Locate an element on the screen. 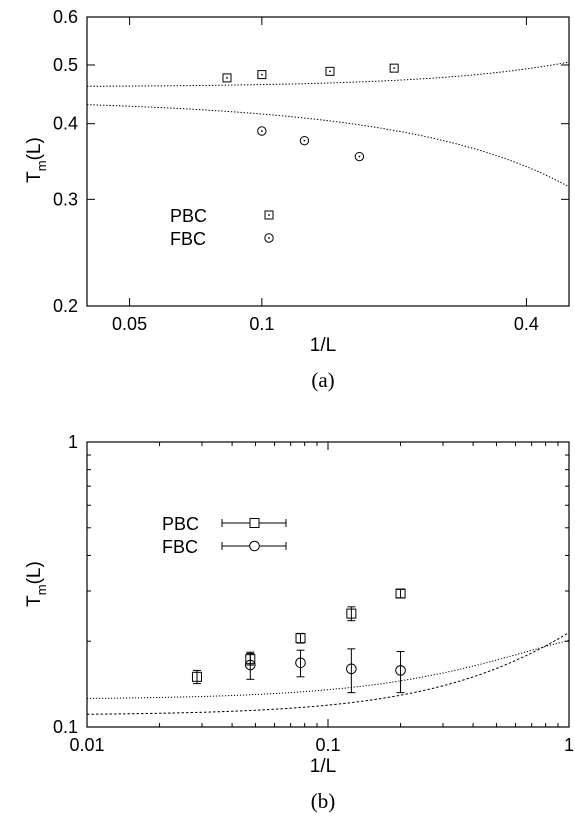 This screenshot has height=816, width=575. panel-a-x-tick-label: 0.4 is located at coordinates (526, 324).